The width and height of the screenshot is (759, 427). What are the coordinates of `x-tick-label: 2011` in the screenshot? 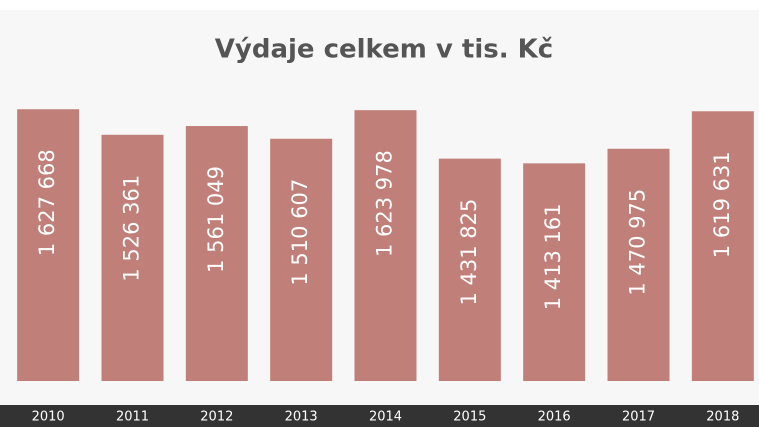 It's located at (132, 417).